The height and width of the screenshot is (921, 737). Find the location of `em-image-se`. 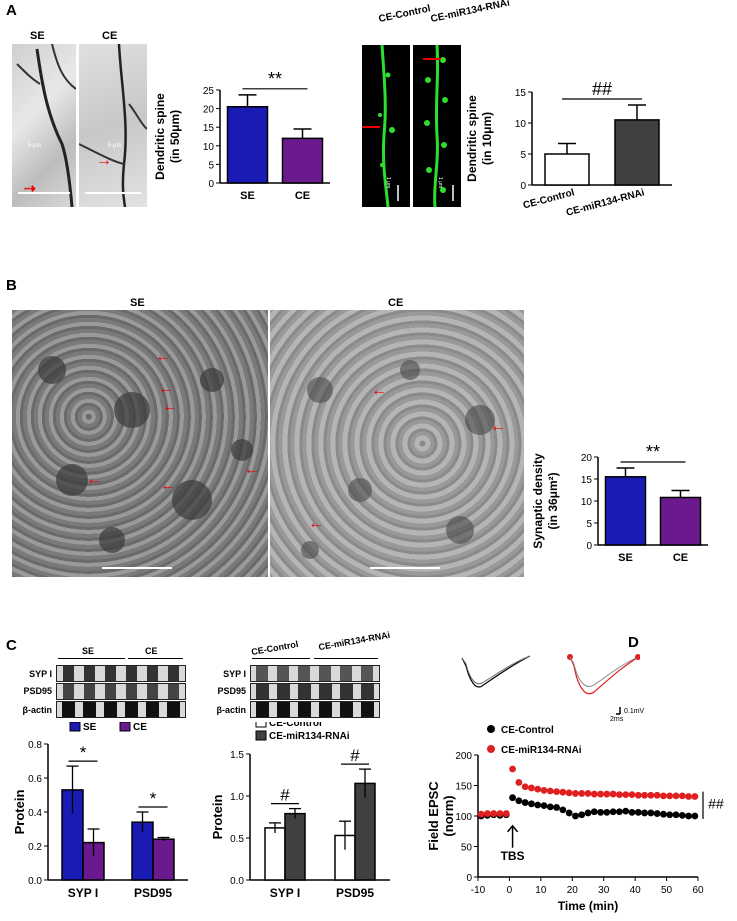

em-image-se is located at coordinates (140, 443).